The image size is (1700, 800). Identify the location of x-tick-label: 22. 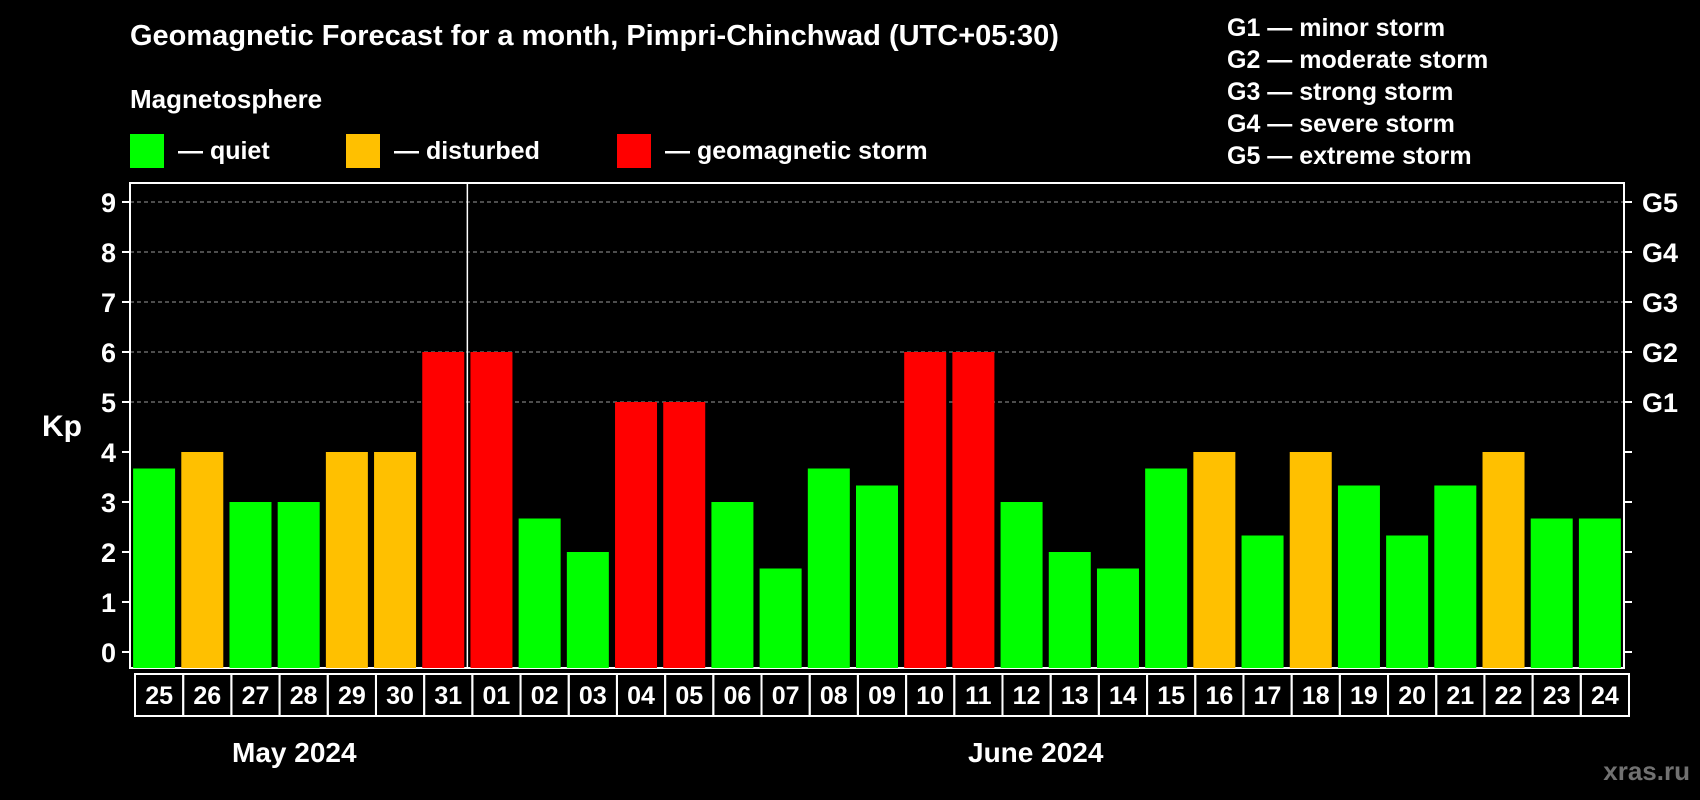
(1509, 696).